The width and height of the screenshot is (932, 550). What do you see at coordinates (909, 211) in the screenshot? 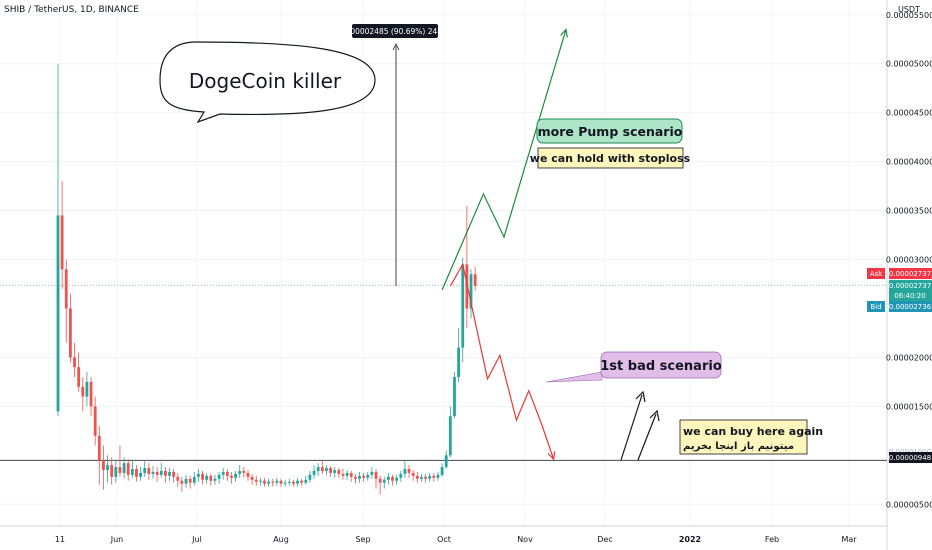
I see `y-tick-label: 0.00003500` at bounding box center [909, 211].